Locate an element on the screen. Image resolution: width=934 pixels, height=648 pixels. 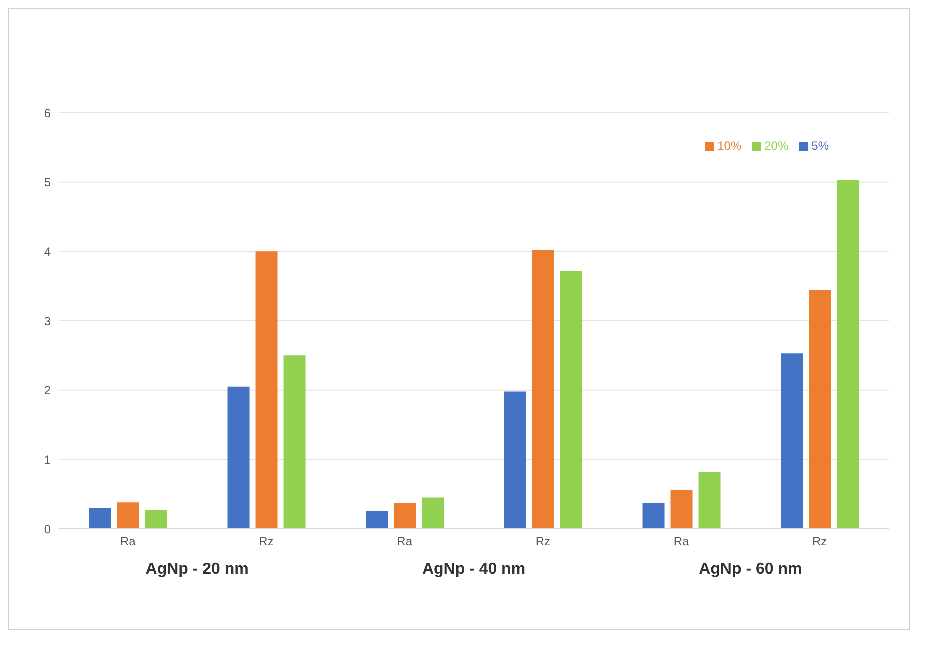
y-tick-label: 0 is located at coordinates (48, 529).